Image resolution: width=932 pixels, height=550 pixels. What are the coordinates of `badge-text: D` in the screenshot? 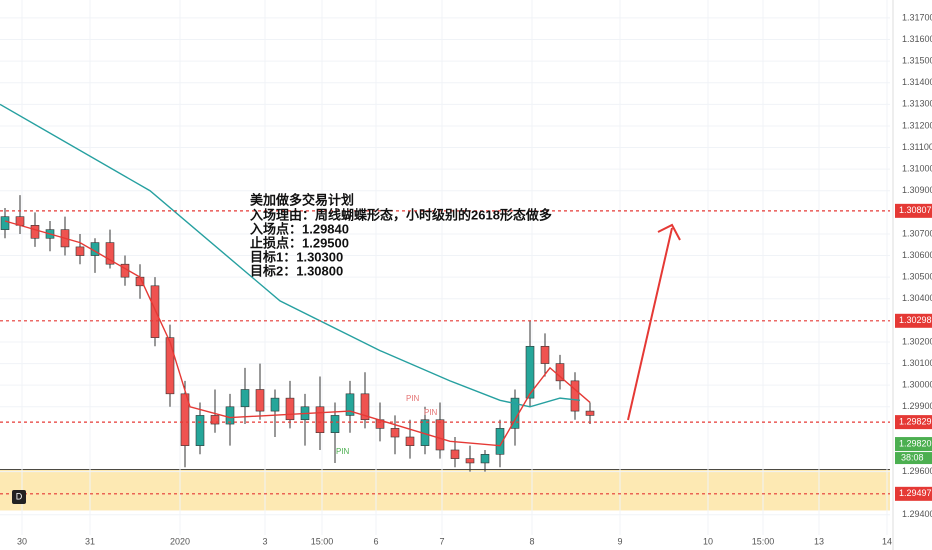 It's located at (19, 496).